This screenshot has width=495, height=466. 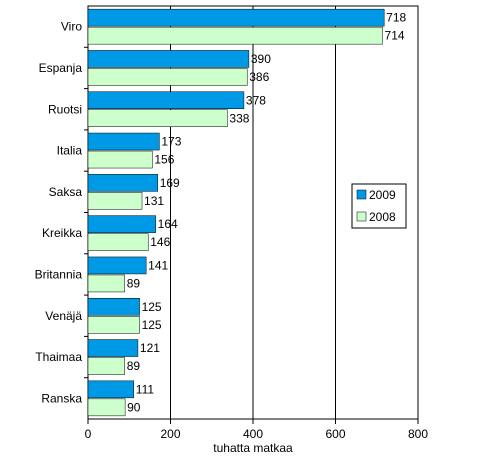 What do you see at coordinates (168, 224) in the screenshot?
I see `data-label: 164` at bounding box center [168, 224].